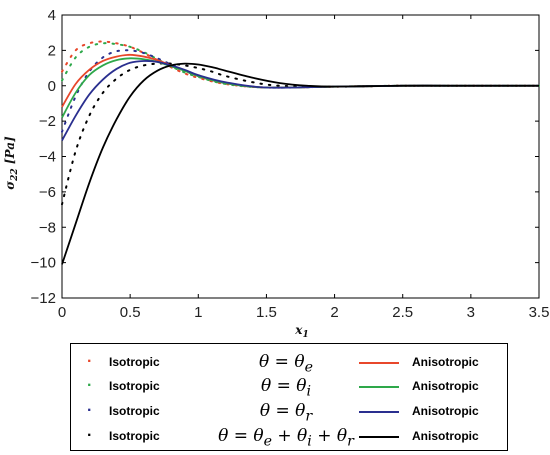 The width and height of the screenshot is (550, 455). Describe the element at coordinates (47, 157) in the screenshot. I see `y-tick-label: −4` at that location.